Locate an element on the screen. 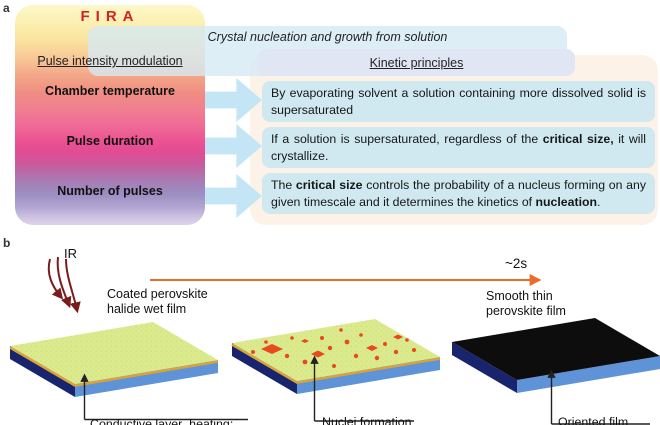 Image resolution: width=660 pixels, height=425 pixels. row-label-chamber-temperature: Chamber temperature is located at coordinates (110, 91).